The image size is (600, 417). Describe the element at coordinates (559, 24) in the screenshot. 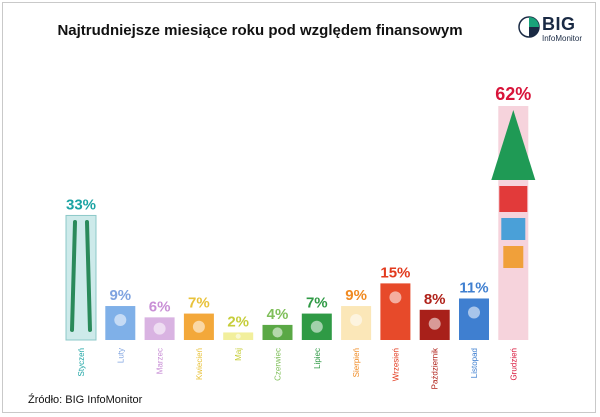

I see `logo-name: BIG` at that location.